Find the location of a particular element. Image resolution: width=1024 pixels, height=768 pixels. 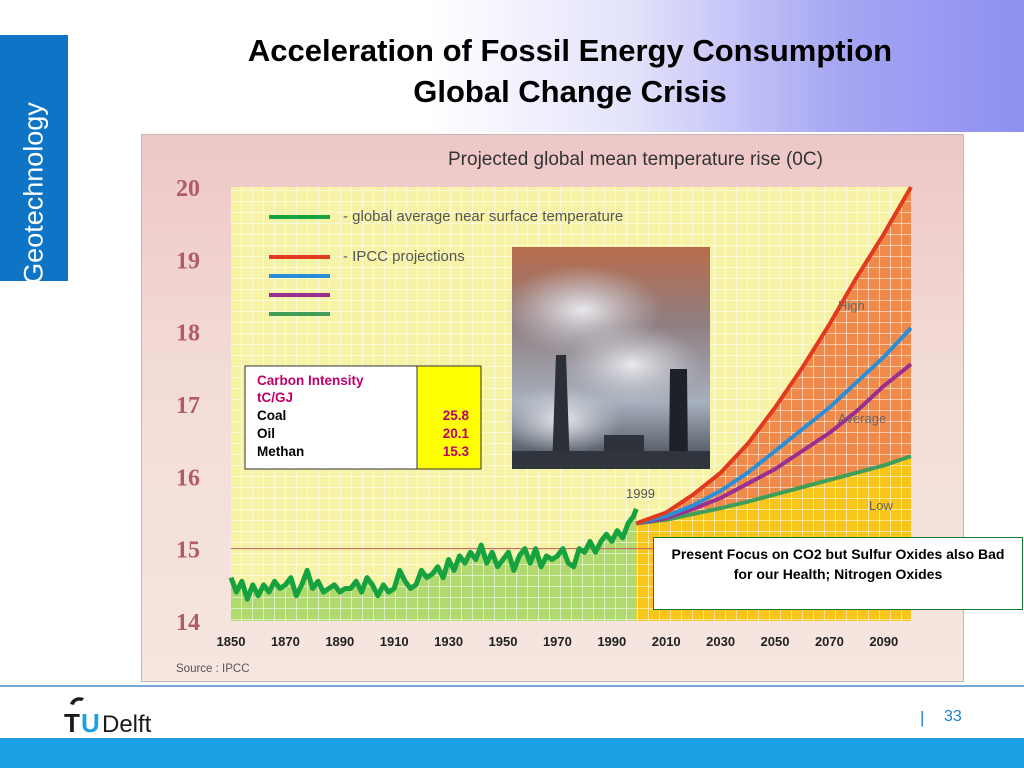

svg-text: U is located at coordinates (90, 722).